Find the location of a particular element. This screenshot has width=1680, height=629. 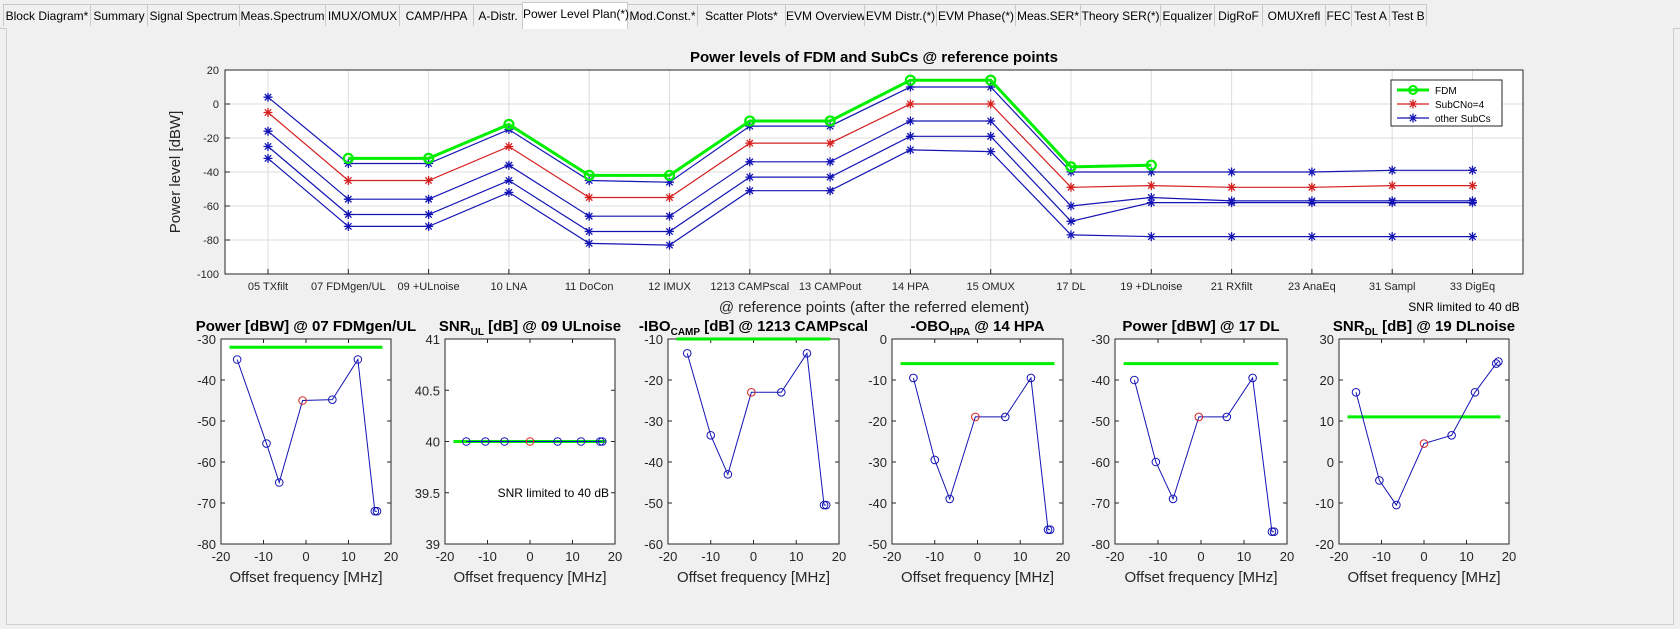

tab-digrof: DigRoF is located at coordinates (1238, 15).